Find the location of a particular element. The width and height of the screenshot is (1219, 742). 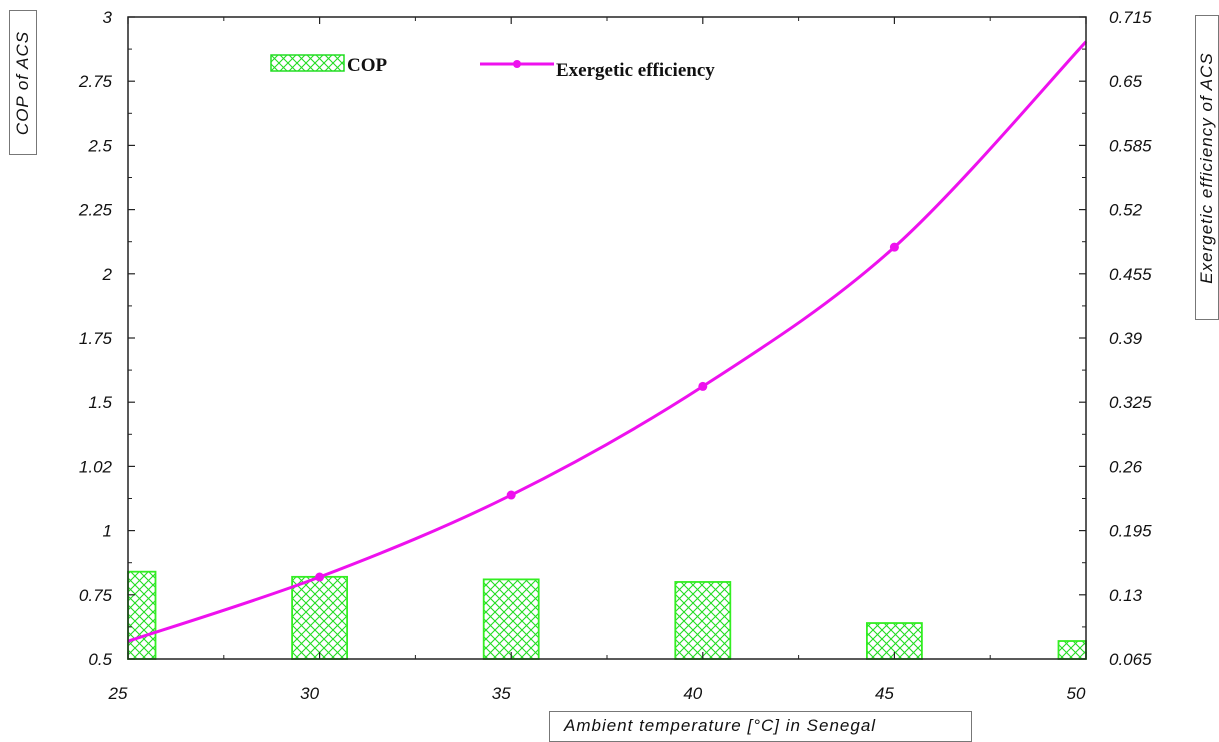

legend-cop-label: COP is located at coordinates (367, 65).